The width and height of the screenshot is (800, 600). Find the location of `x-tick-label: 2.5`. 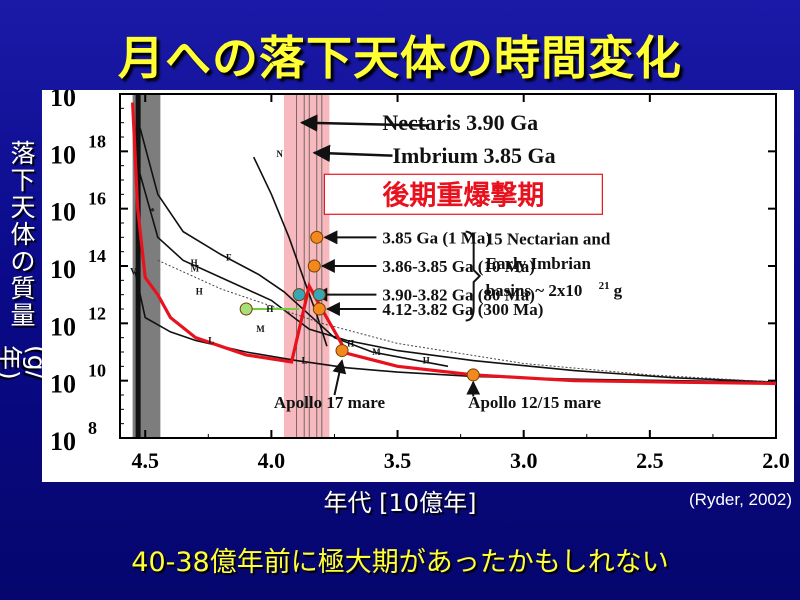

x-tick-label: 2.5 is located at coordinates (650, 460).